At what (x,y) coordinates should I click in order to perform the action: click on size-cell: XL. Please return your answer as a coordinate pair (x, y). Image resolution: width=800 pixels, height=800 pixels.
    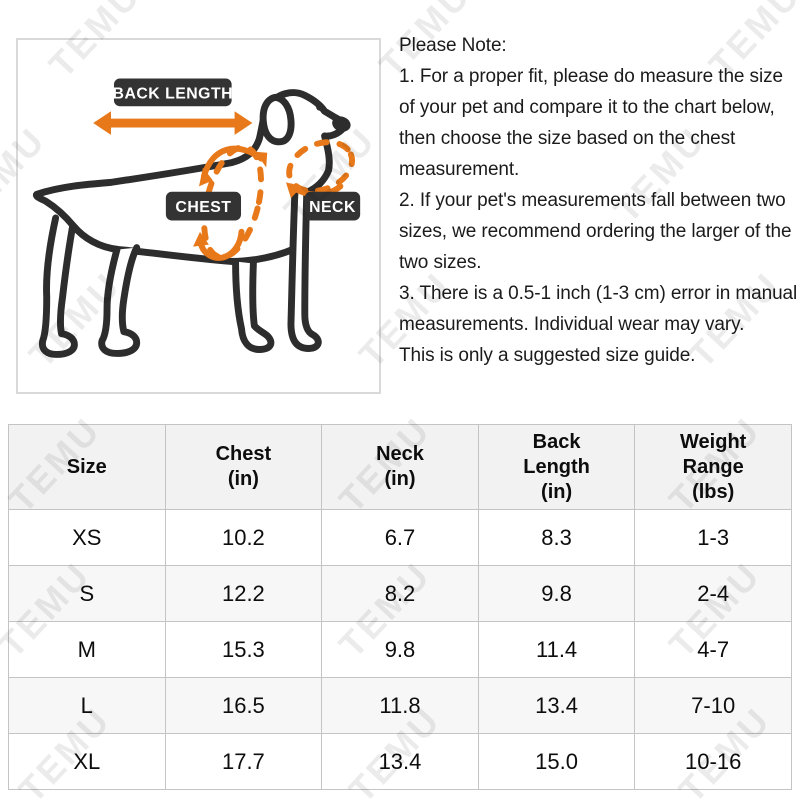
    Looking at the image, I should click on (87, 761).